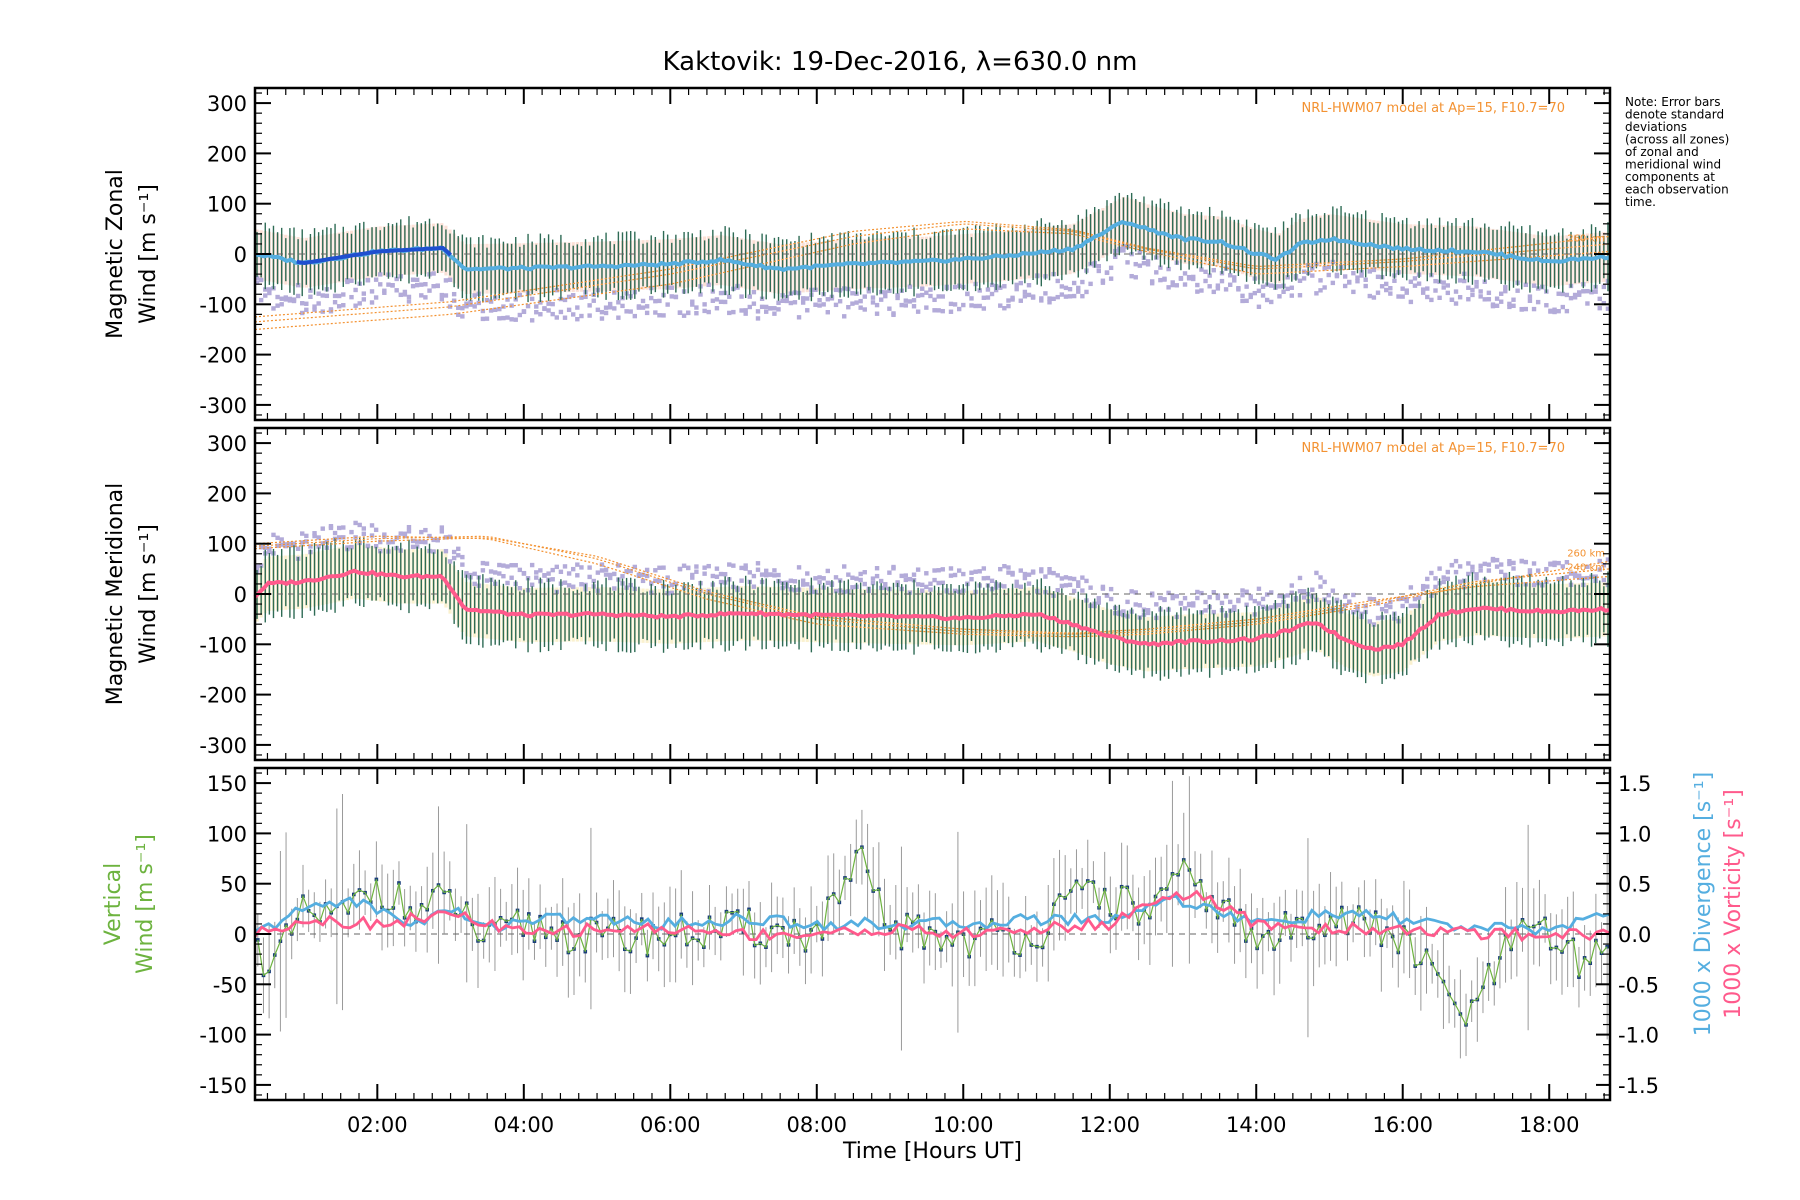 This screenshot has height=1200, width=1800. Describe the element at coordinates (240, 255) in the screenshot. I see `y-tick-label: 0` at that location.